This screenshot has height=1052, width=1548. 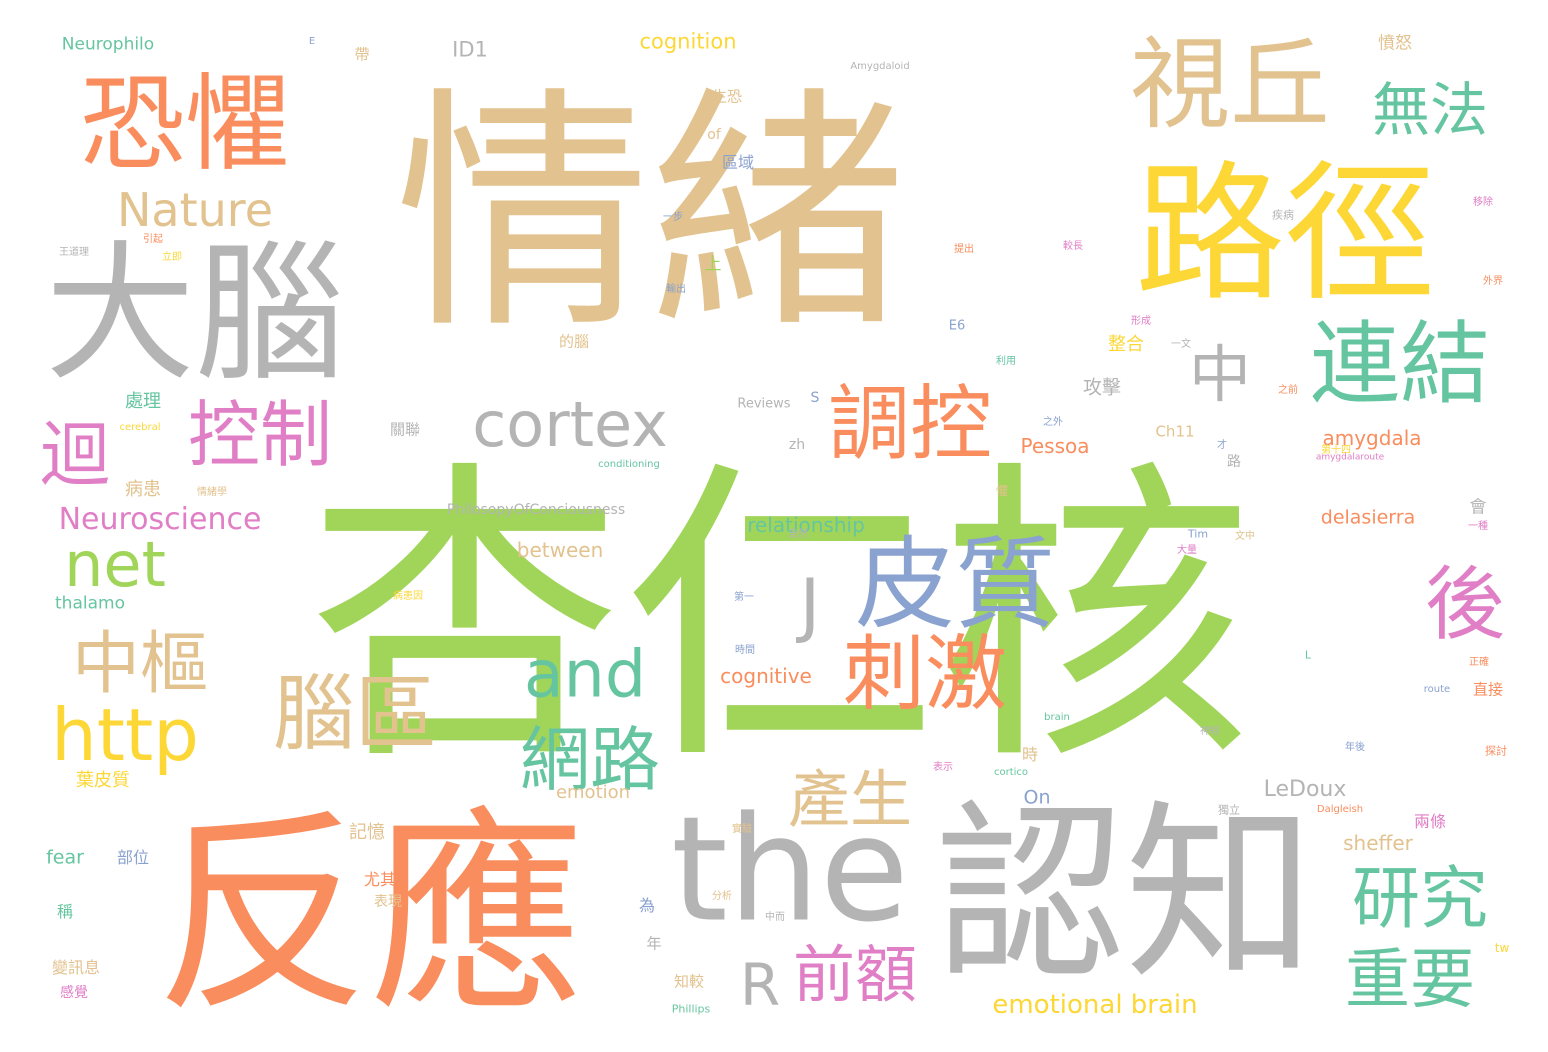 I want to click on word-connect-zh: 連結, so click(x=1400, y=364).